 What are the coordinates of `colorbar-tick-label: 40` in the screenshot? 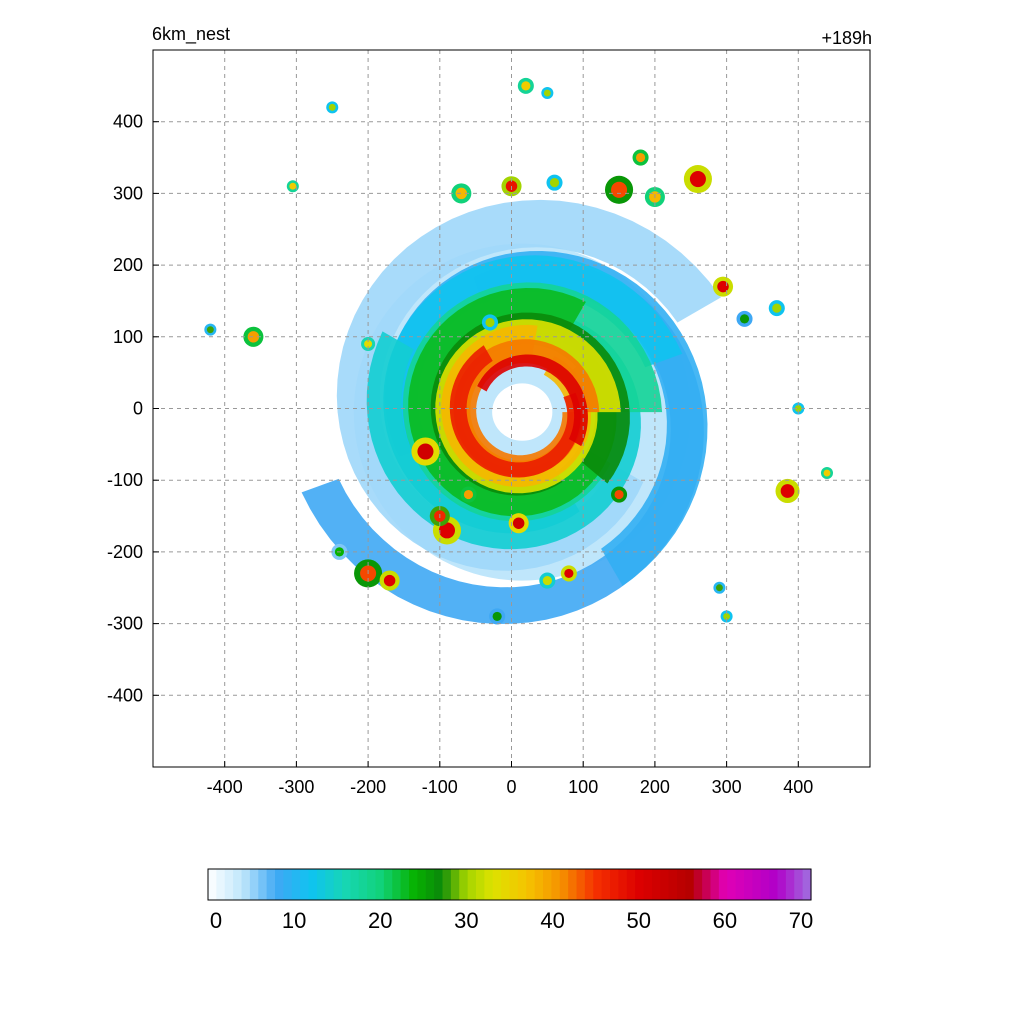 It's located at (552, 920).